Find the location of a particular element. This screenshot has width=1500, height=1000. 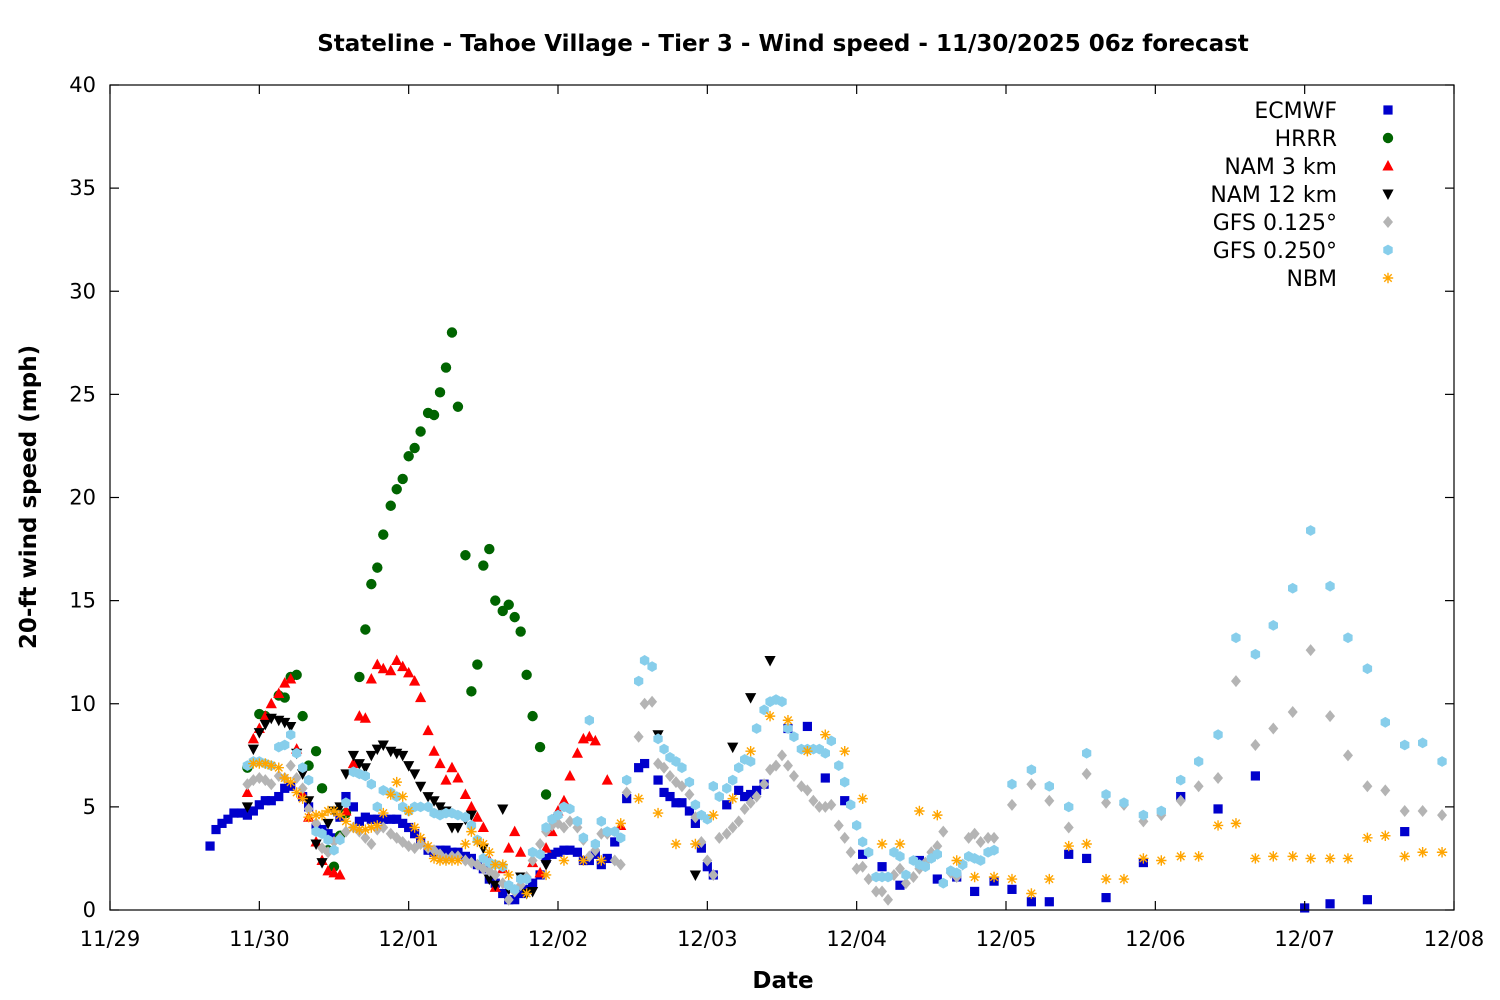

y-tick-label: 35 is located at coordinates (82, 188).